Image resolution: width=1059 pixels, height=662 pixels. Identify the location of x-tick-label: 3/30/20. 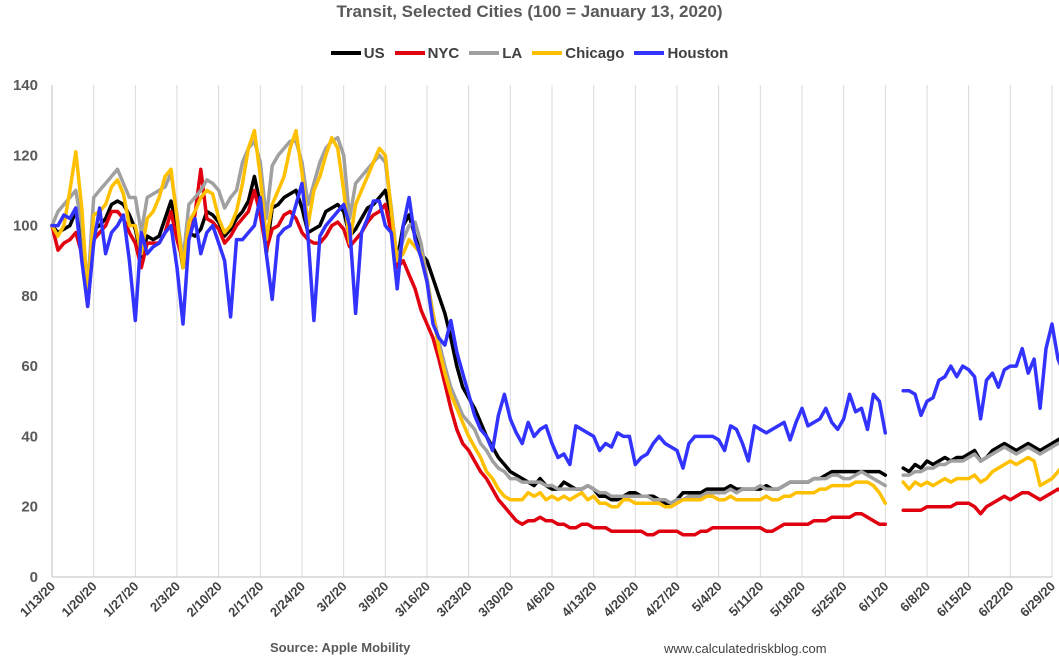
(495, 599).